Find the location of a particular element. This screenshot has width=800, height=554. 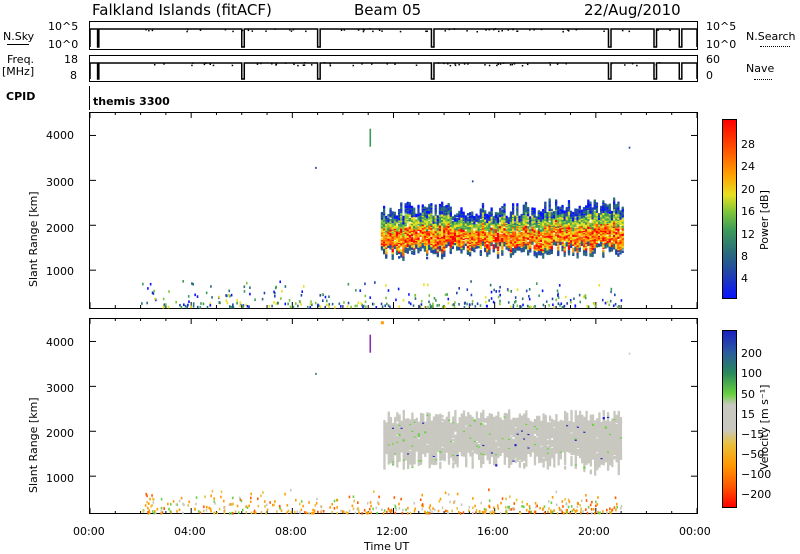

power-ytick-2000: 2000 is located at coordinates (60, 228).